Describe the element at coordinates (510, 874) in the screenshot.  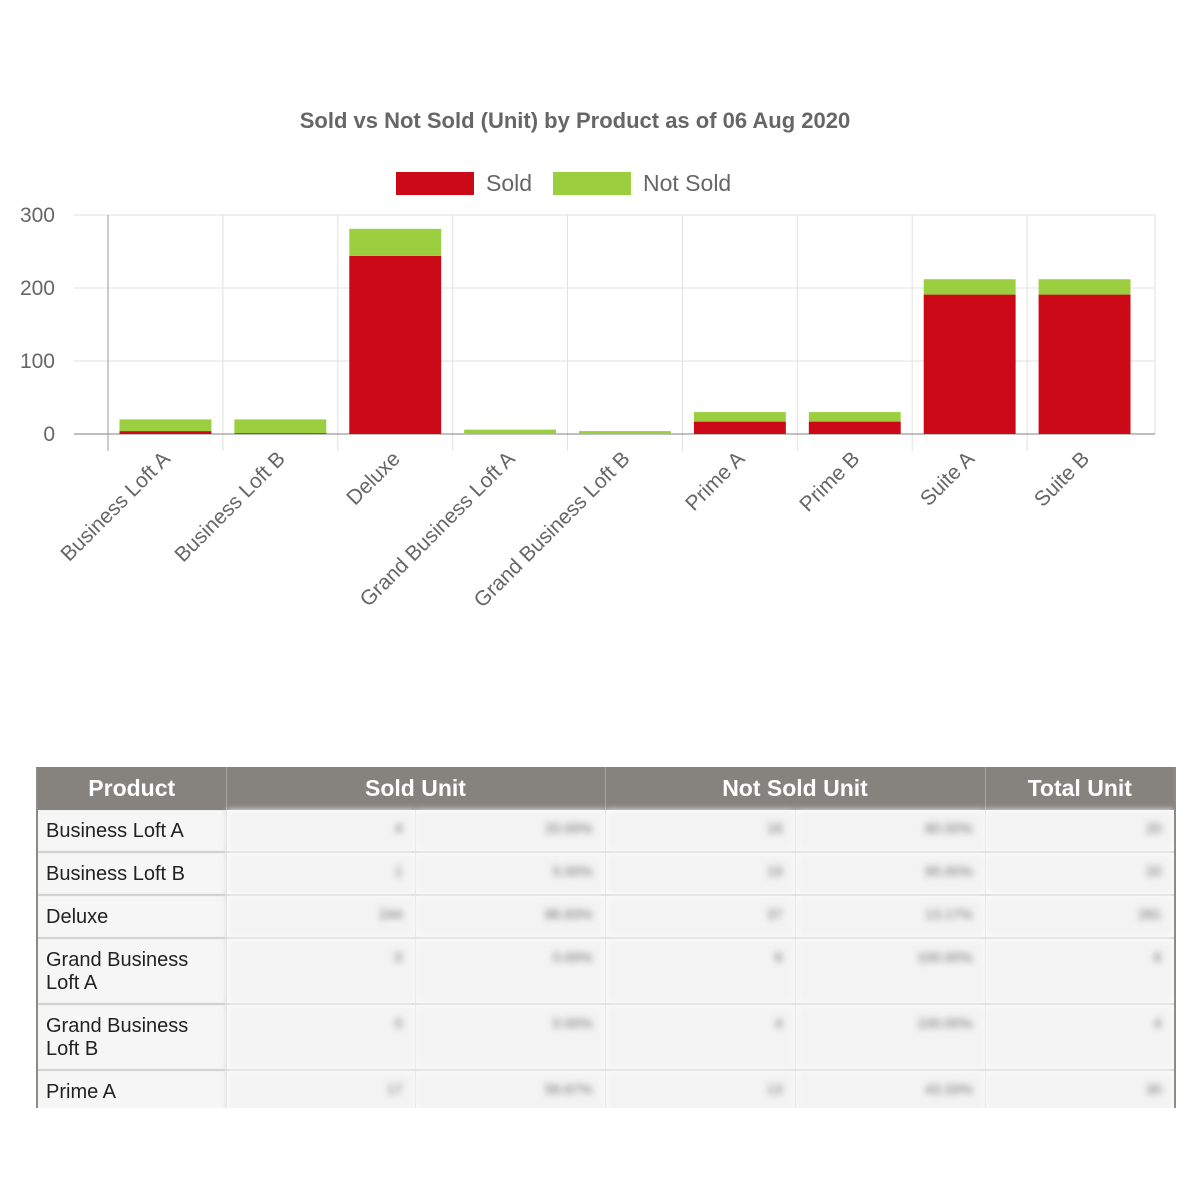
I see `sold-percent-cell: 5.00%` at that location.